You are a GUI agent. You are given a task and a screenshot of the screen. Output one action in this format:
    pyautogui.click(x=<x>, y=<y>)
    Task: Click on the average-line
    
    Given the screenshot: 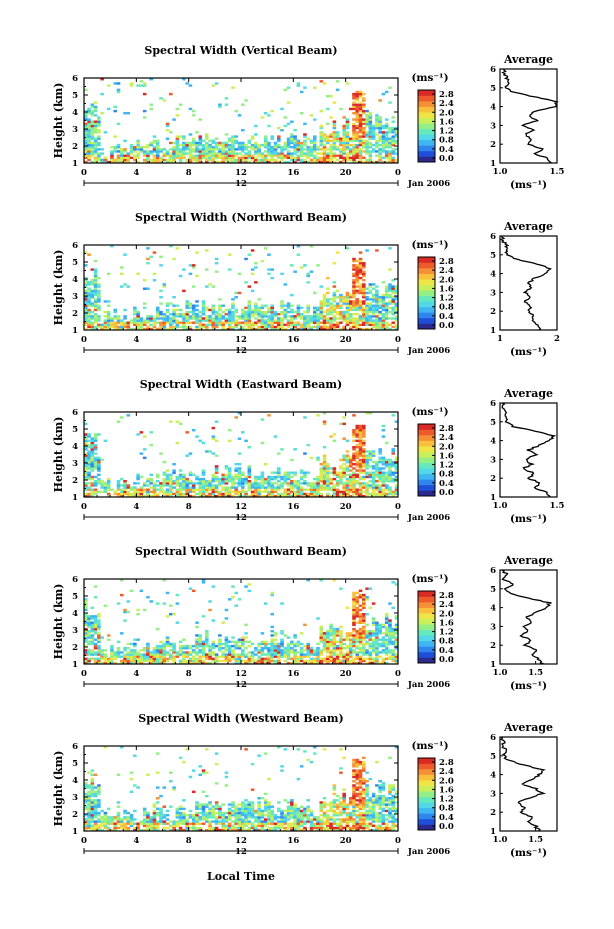 What is the action you would take?
    pyautogui.click(x=529, y=450)
    